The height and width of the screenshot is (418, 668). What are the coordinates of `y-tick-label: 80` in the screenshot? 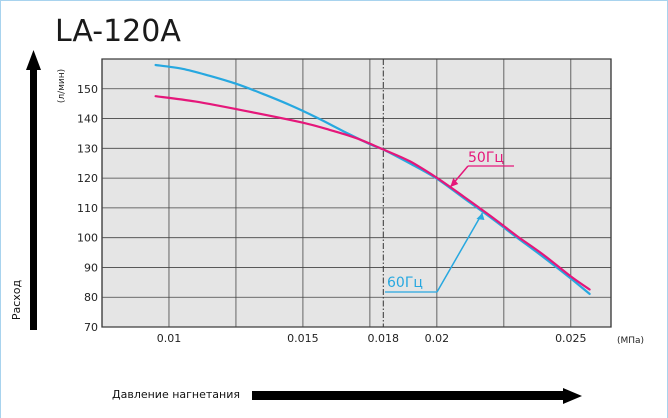 It's located at (91, 297).